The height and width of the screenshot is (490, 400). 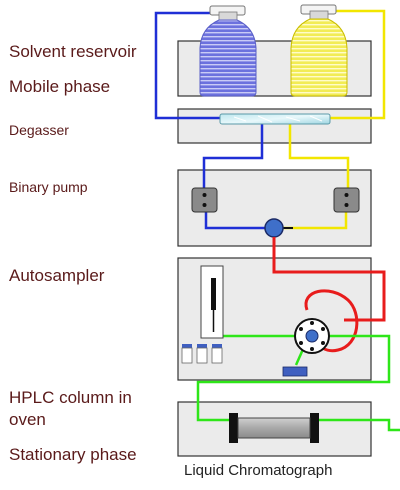 What do you see at coordinates (48, 187) in the screenshot?
I see `label-binary-pump: Binary pump` at bounding box center [48, 187].